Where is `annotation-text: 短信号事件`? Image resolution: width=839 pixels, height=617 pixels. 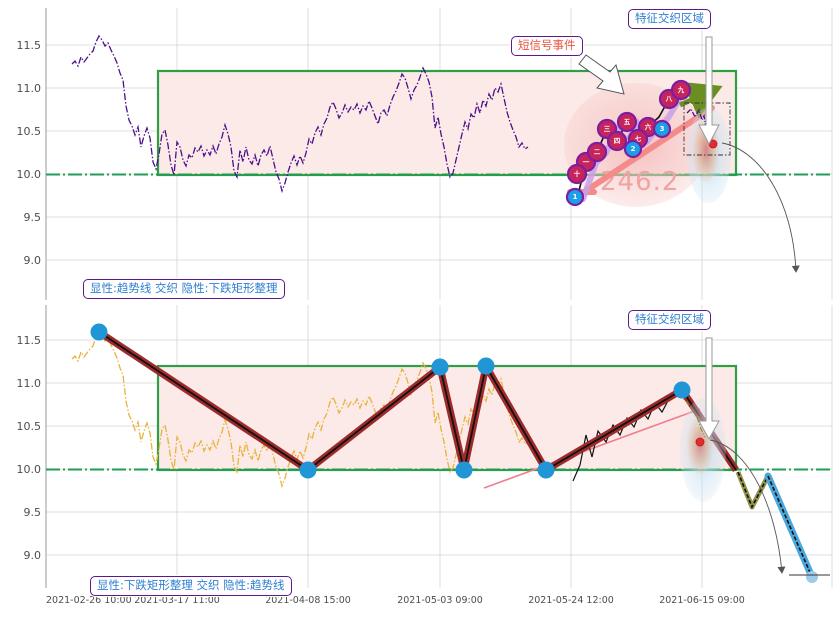
annotation-text: 短信号事件 is located at coordinates (547, 45).